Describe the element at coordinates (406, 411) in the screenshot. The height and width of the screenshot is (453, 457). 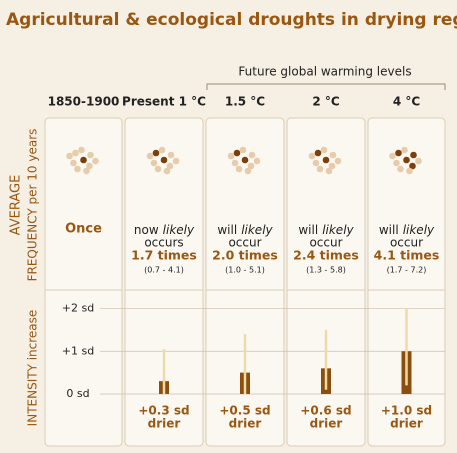
I see `intensity-label: +1.0 sd` at that location.